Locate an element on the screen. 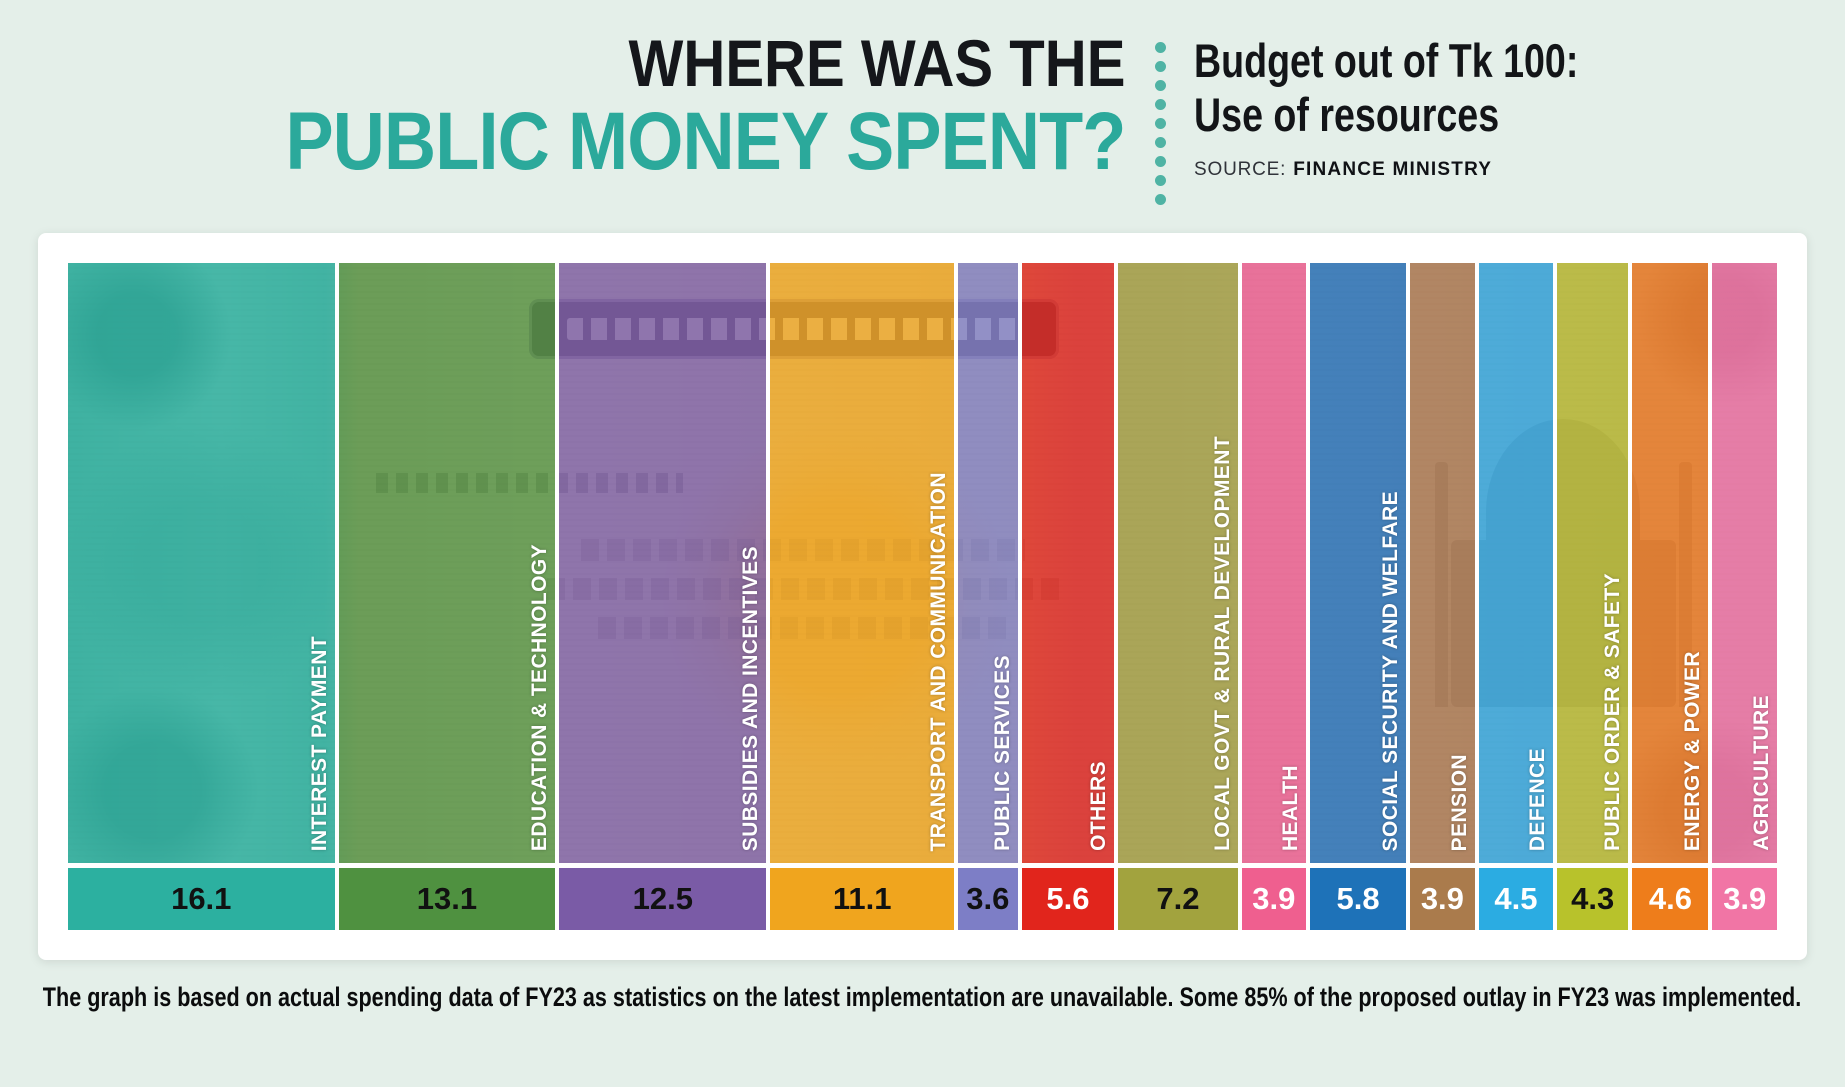  chart-column: SOCIAL SECURITY AND WELFARE is located at coordinates (1360, 563).